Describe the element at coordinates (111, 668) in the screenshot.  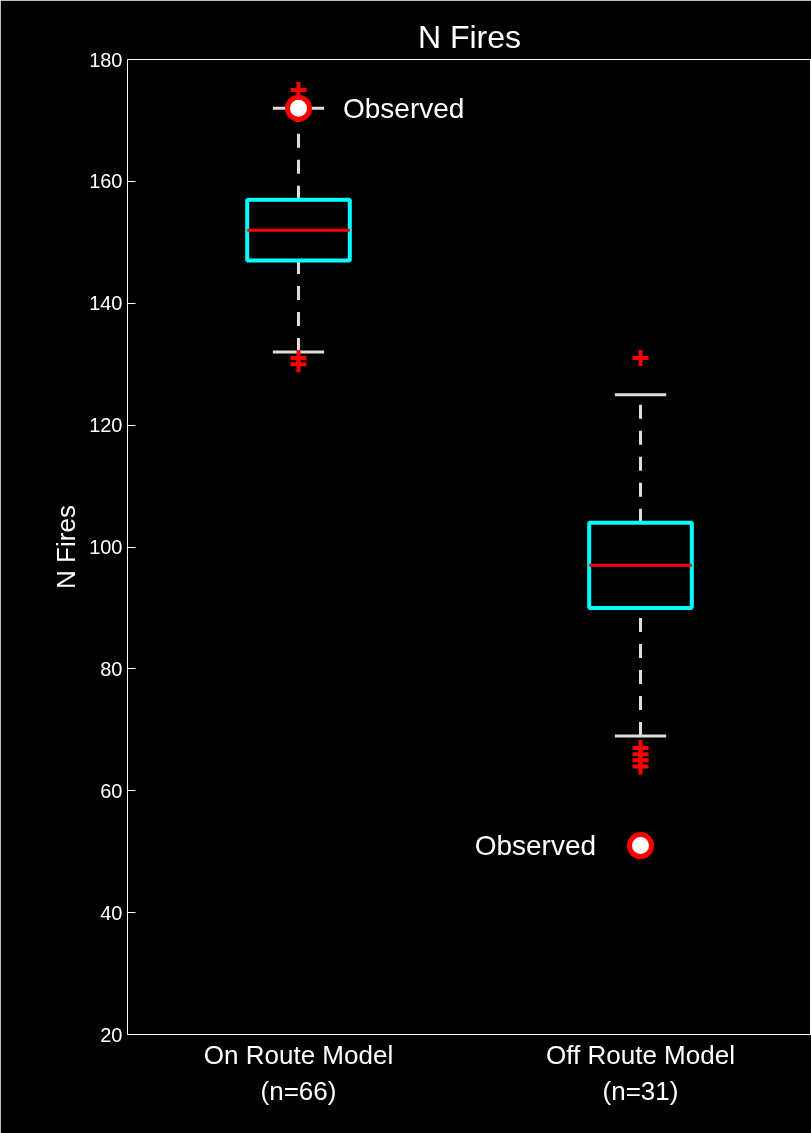
I see `y-tick-label: 80` at that location.